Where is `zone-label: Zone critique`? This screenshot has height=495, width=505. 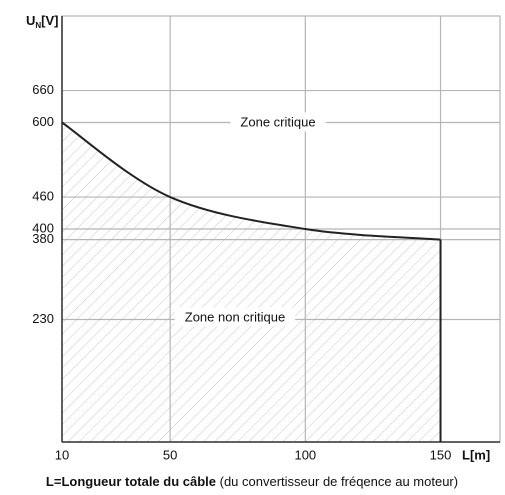
zone-label: Zone critique is located at coordinates (277, 121).